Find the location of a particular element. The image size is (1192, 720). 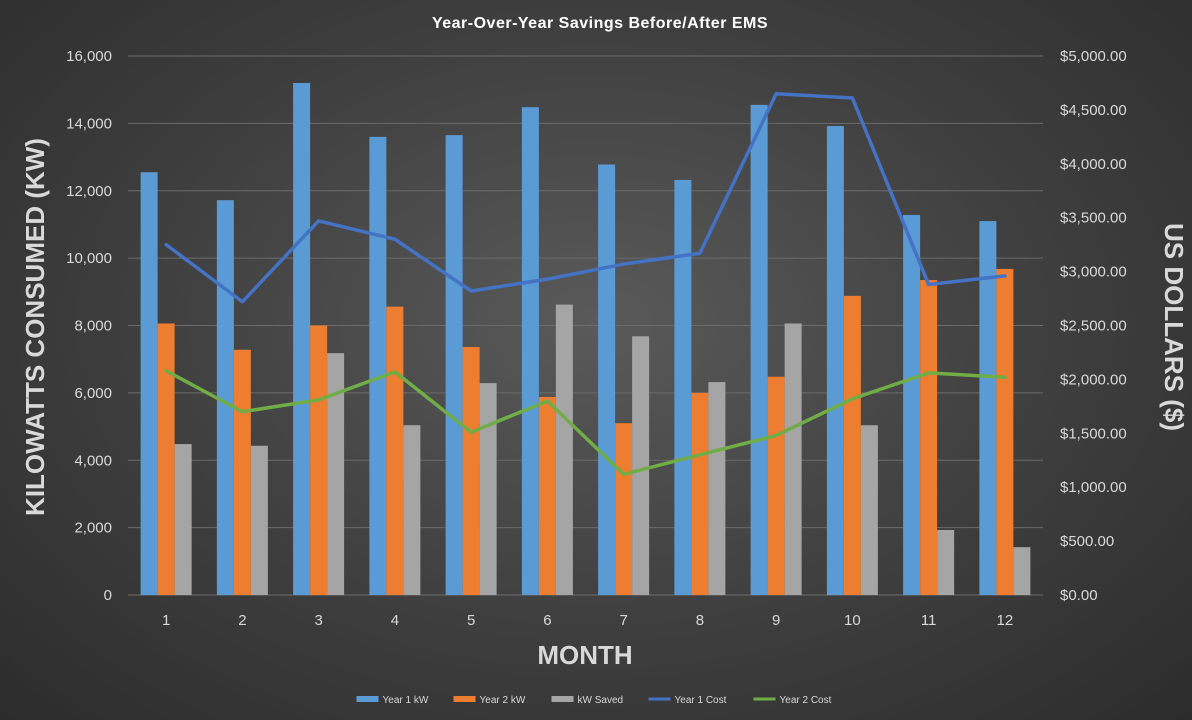

y2-tick-label: $3,500.00 is located at coordinates (1093, 218).